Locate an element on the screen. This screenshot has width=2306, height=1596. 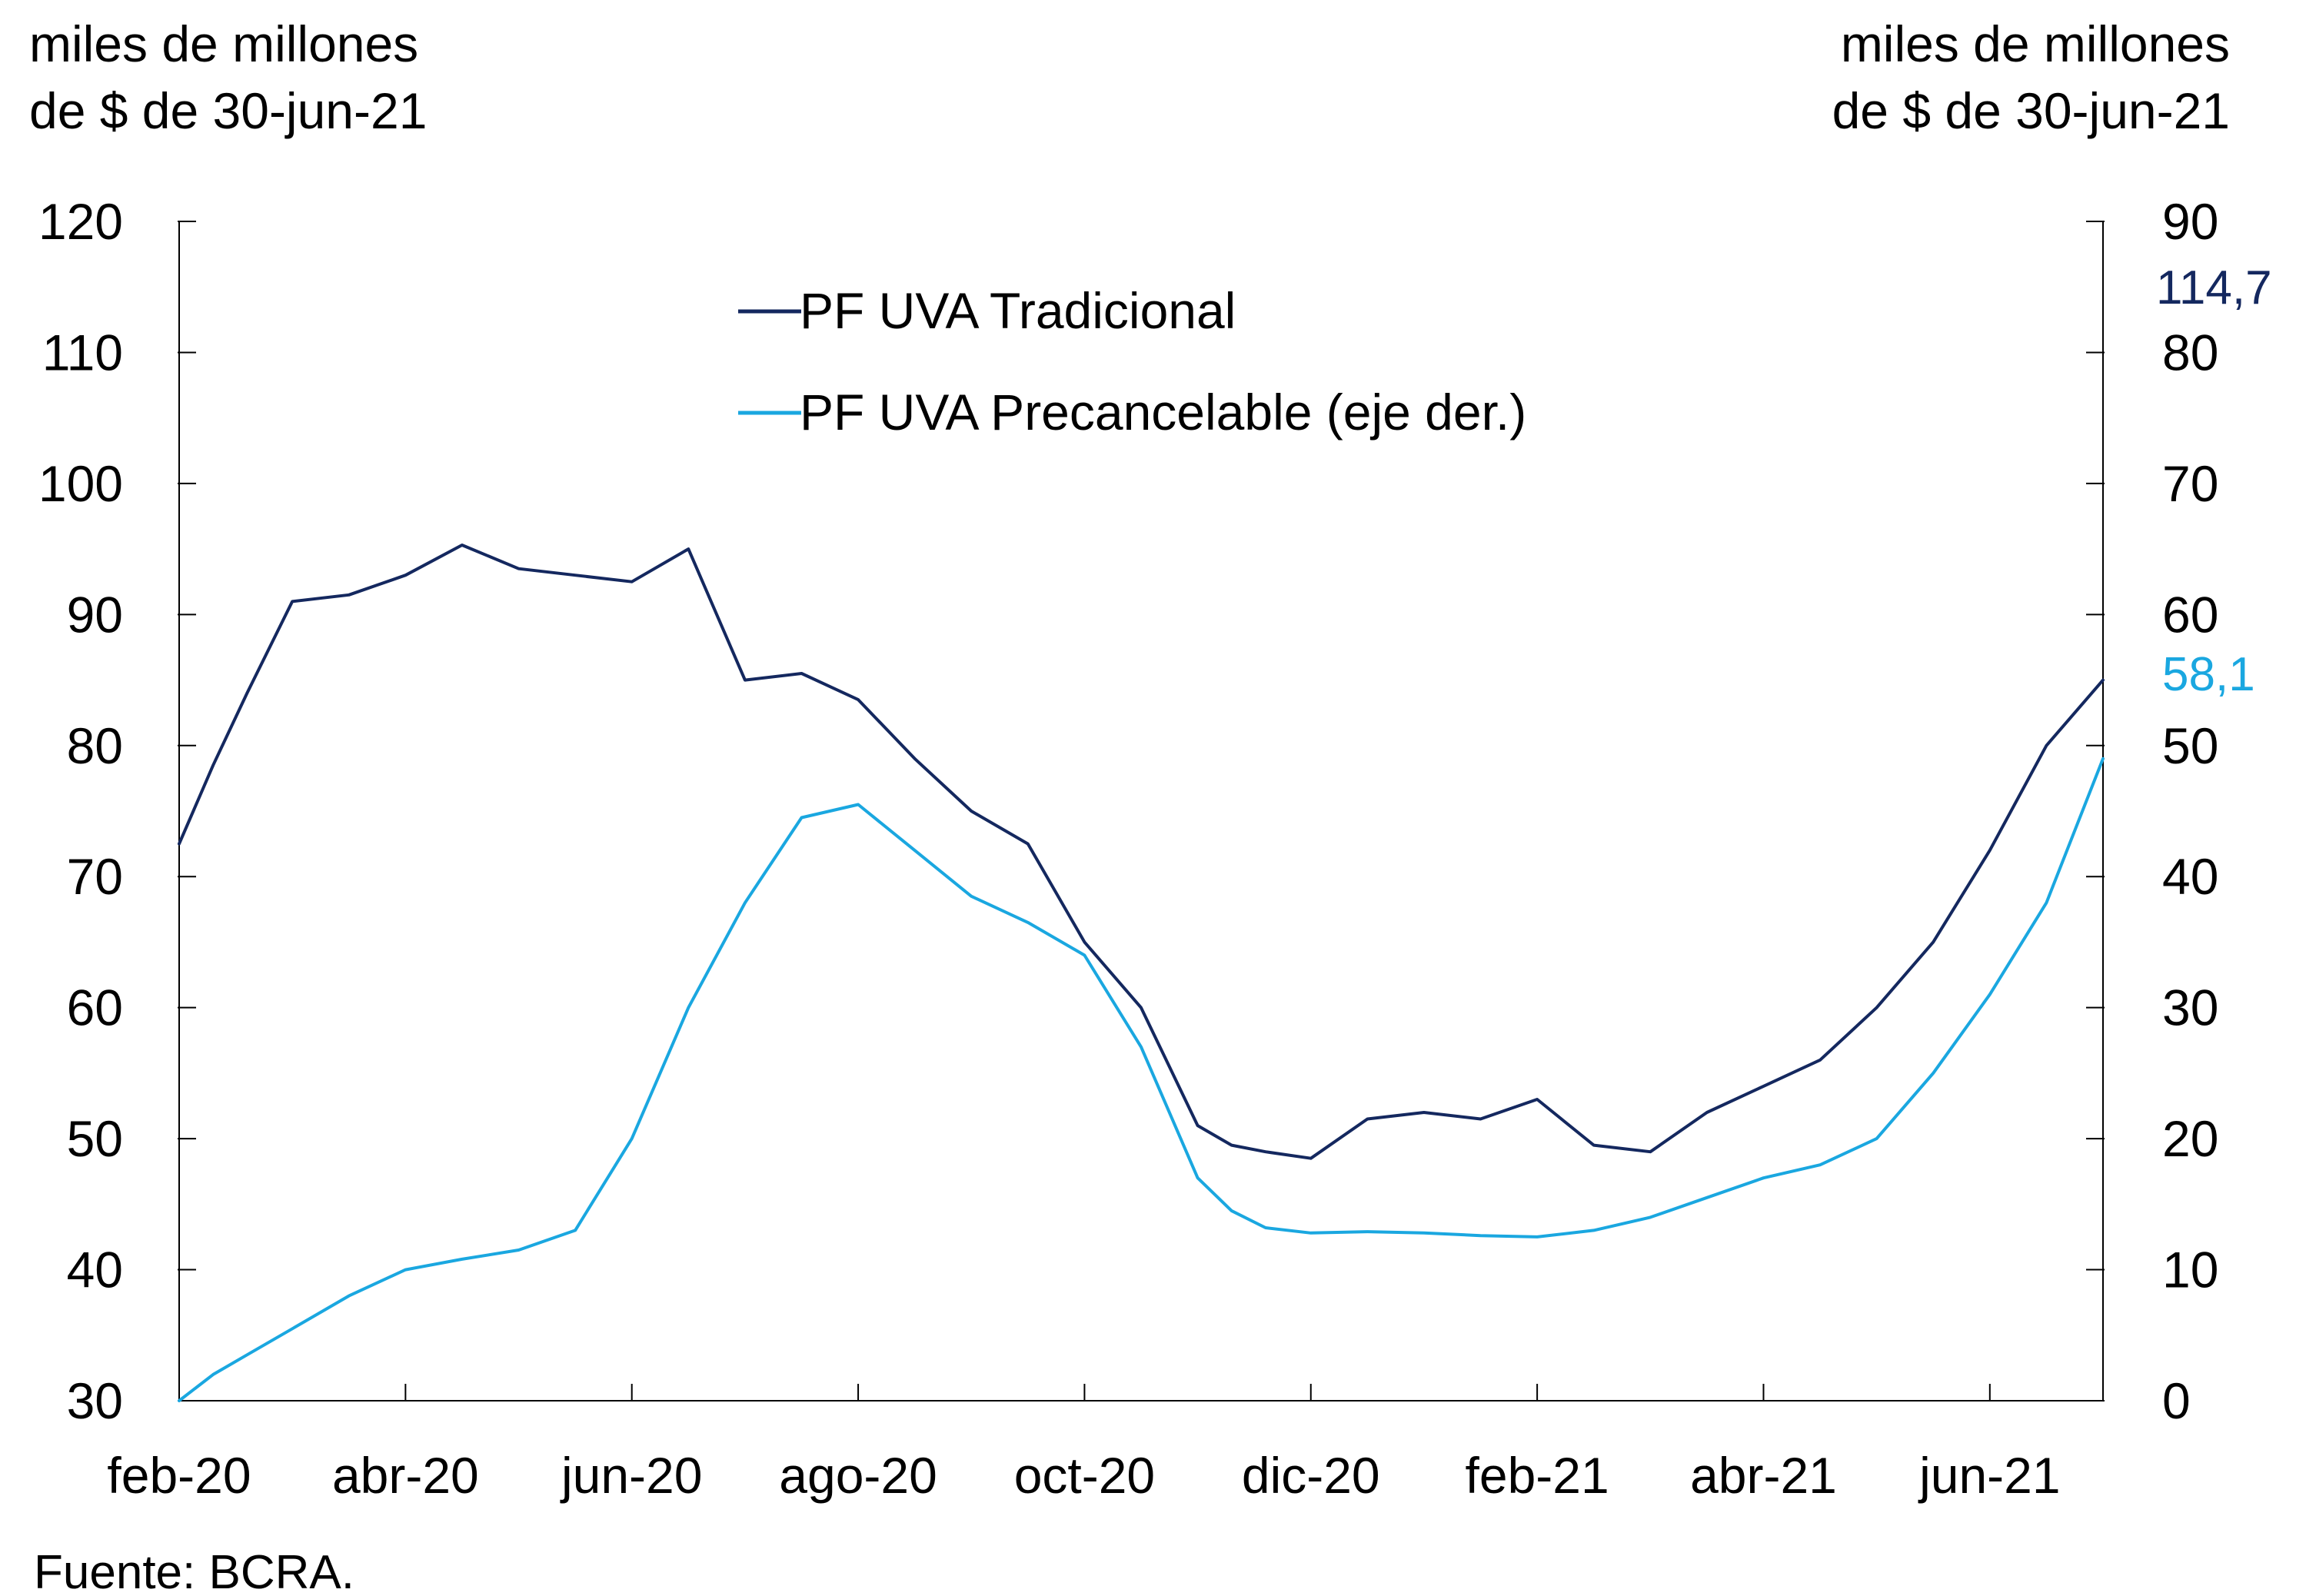
x-tick-label: ago-20 is located at coordinates (858, 1475).